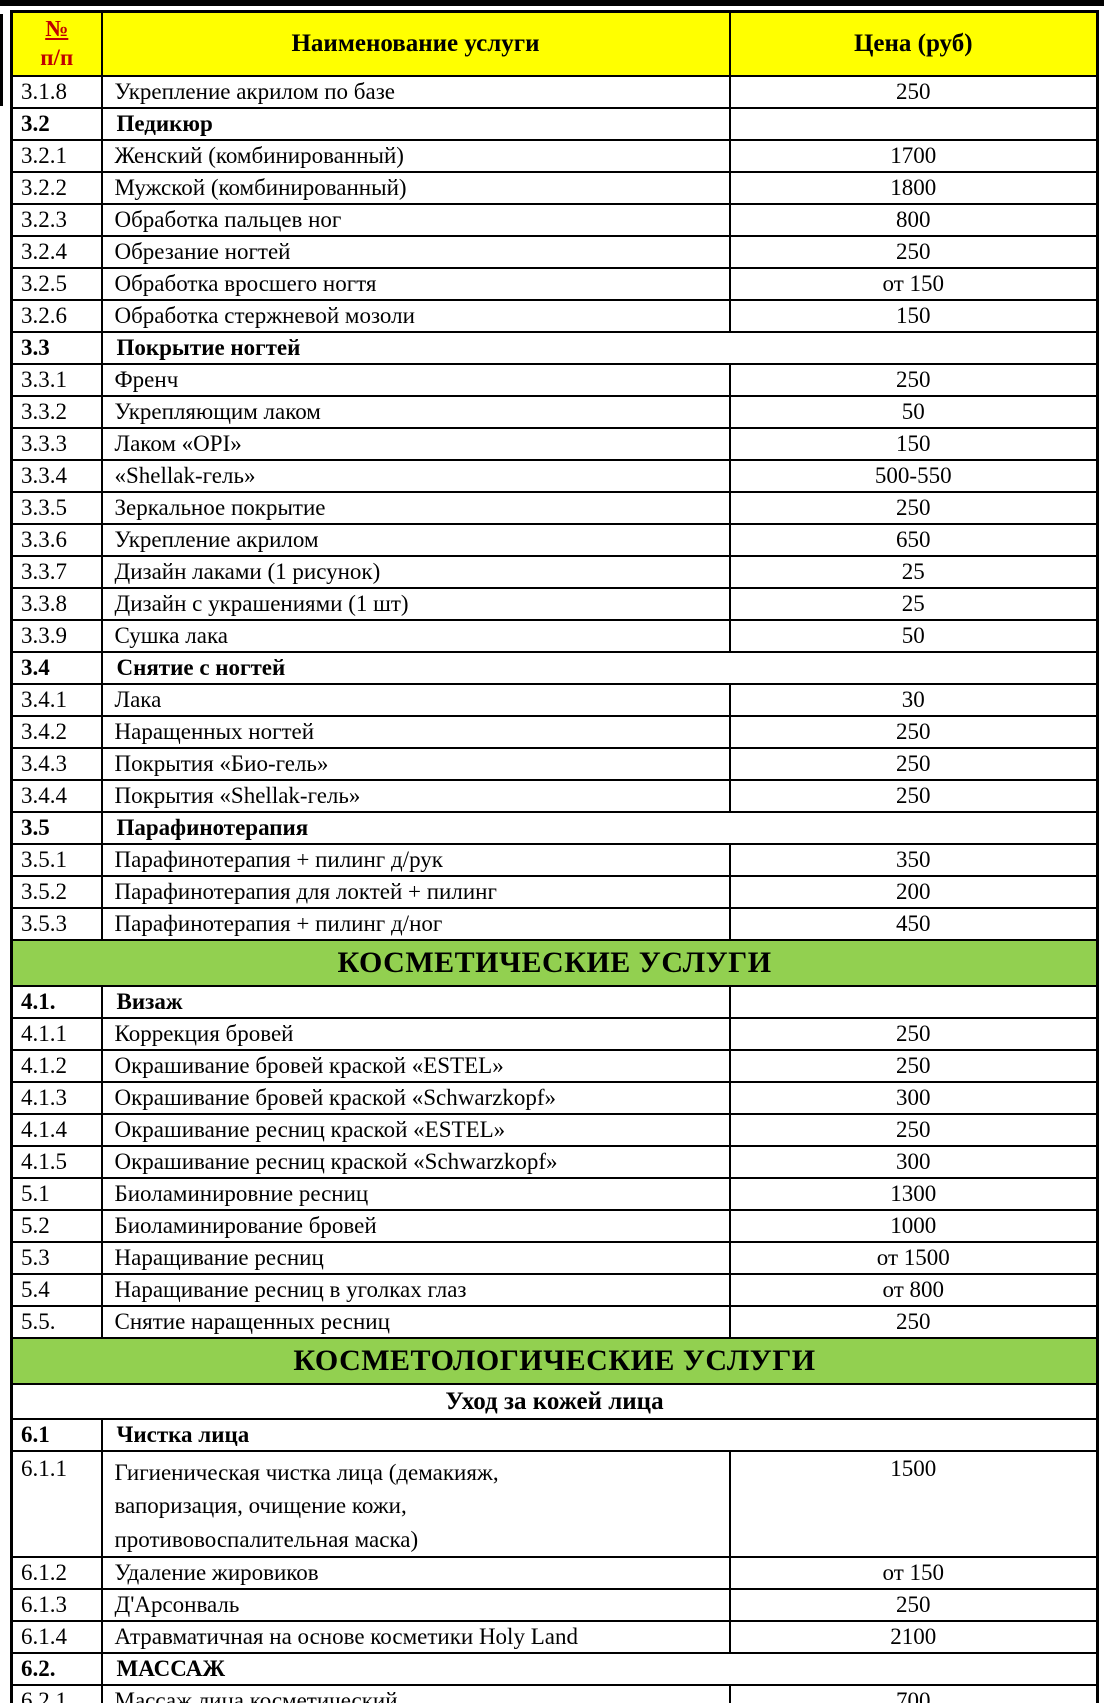  What do you see at coordinates (56, 860) in the screenshot?
I see `row-number-cell: 3.5.1` at bounding box center [56, 860].